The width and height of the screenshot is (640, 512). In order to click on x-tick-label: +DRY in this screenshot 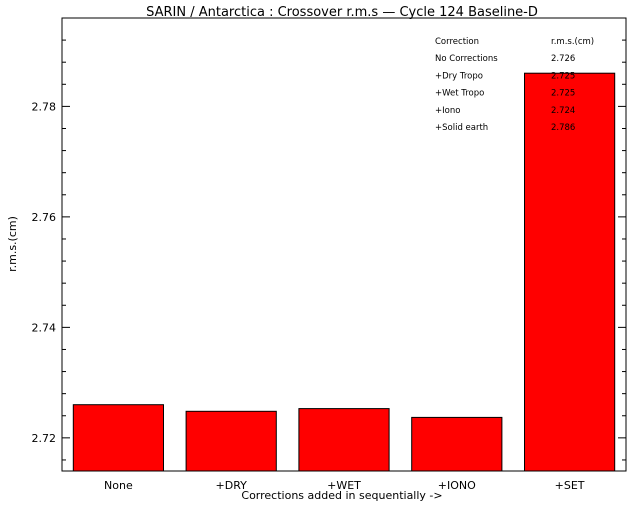, I will do `click(232, 485)`.